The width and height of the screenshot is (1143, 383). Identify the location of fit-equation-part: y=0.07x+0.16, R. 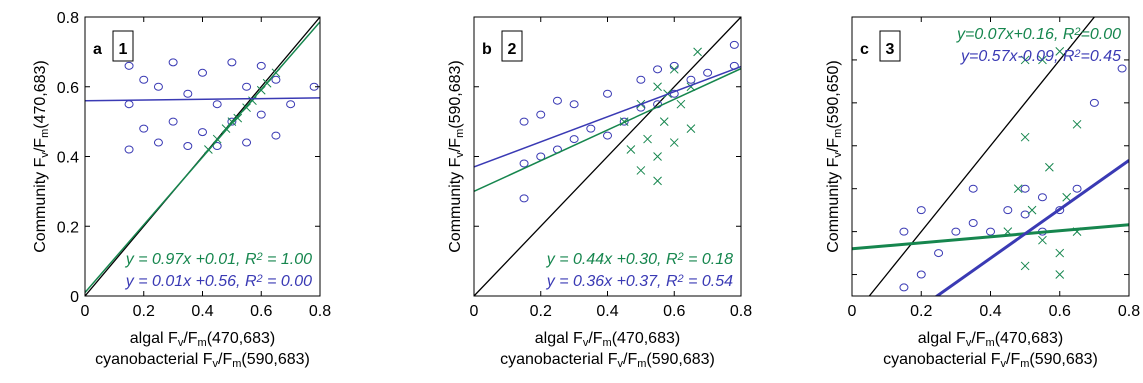
(1015, 34).